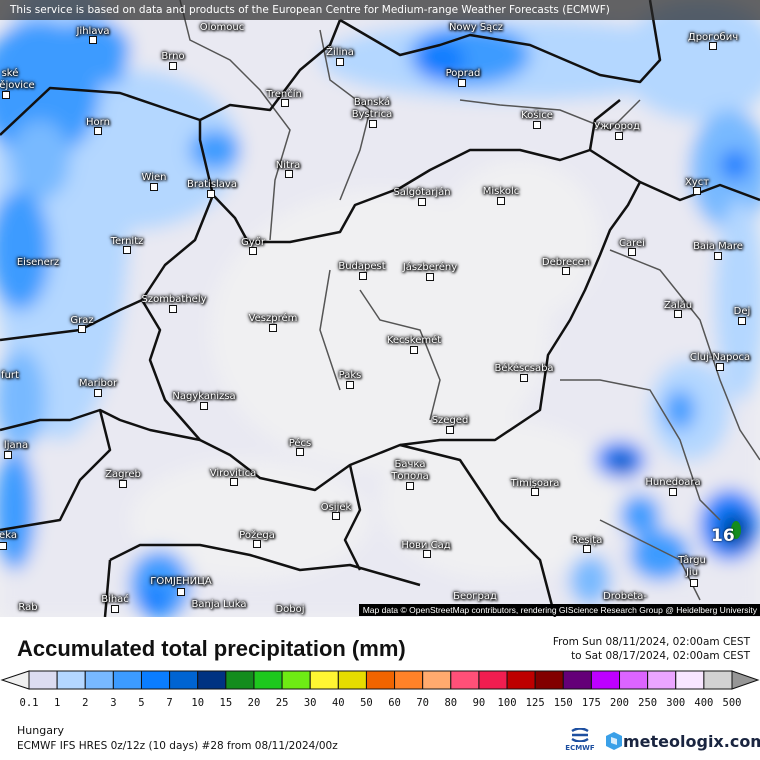  I want to click on city-label: Trenčín, so click(284, 94).